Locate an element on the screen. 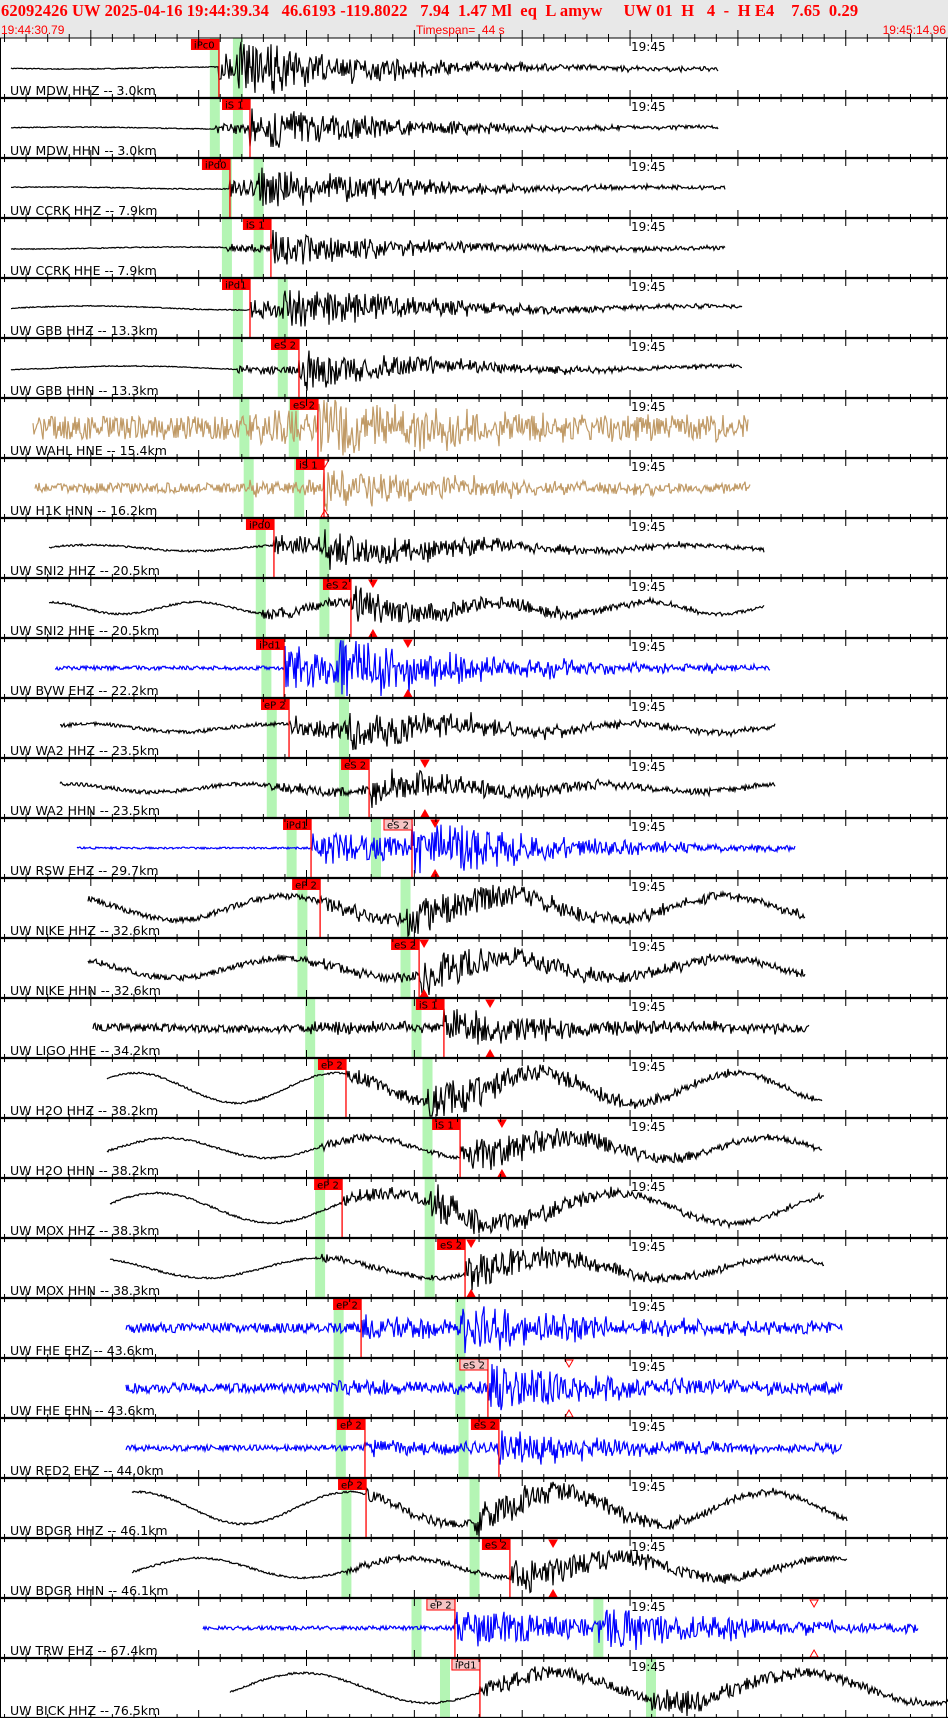  trace-row: iS 1 19:45 UW MDW HHN -- 3.0km is located at coordinates (364, 128).